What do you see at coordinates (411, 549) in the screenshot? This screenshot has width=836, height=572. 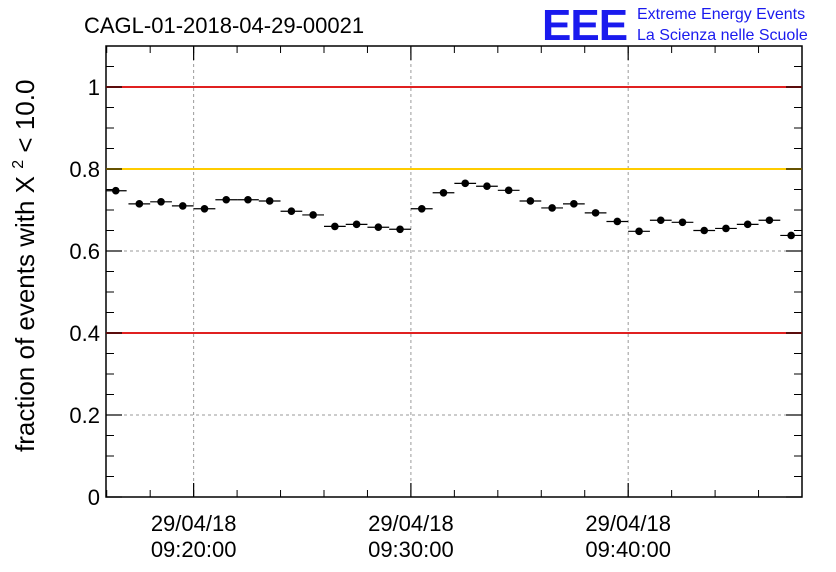 I see `x-tick-time: 09:30:00` at bounding box center [411, 549].